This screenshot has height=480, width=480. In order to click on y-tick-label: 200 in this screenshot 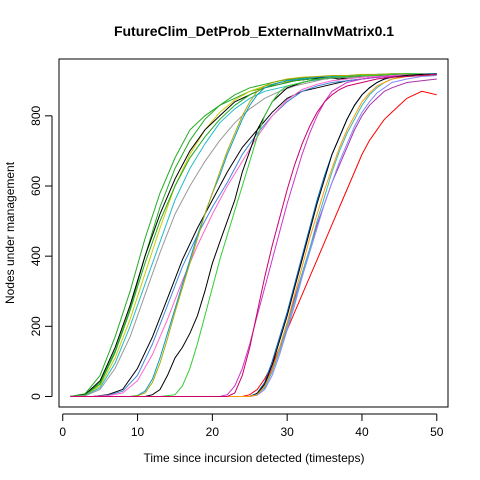, I will do `click(36, 326)`.